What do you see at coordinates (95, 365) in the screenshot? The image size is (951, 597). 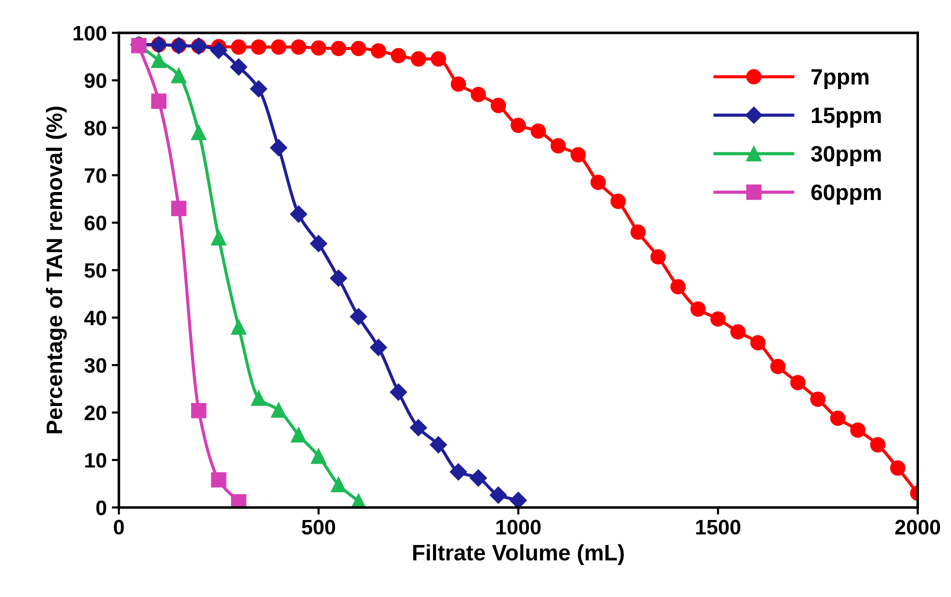 I see `y-tick-label: 30` at bounding box center [95, 365].